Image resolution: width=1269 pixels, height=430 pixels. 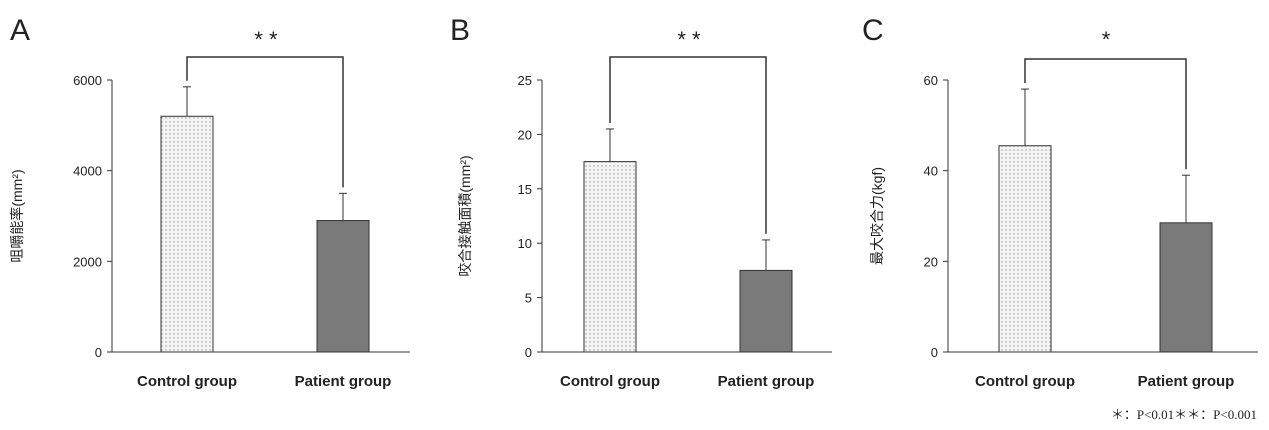 I want to click on panel-label: B, so click(x=460, y=30).